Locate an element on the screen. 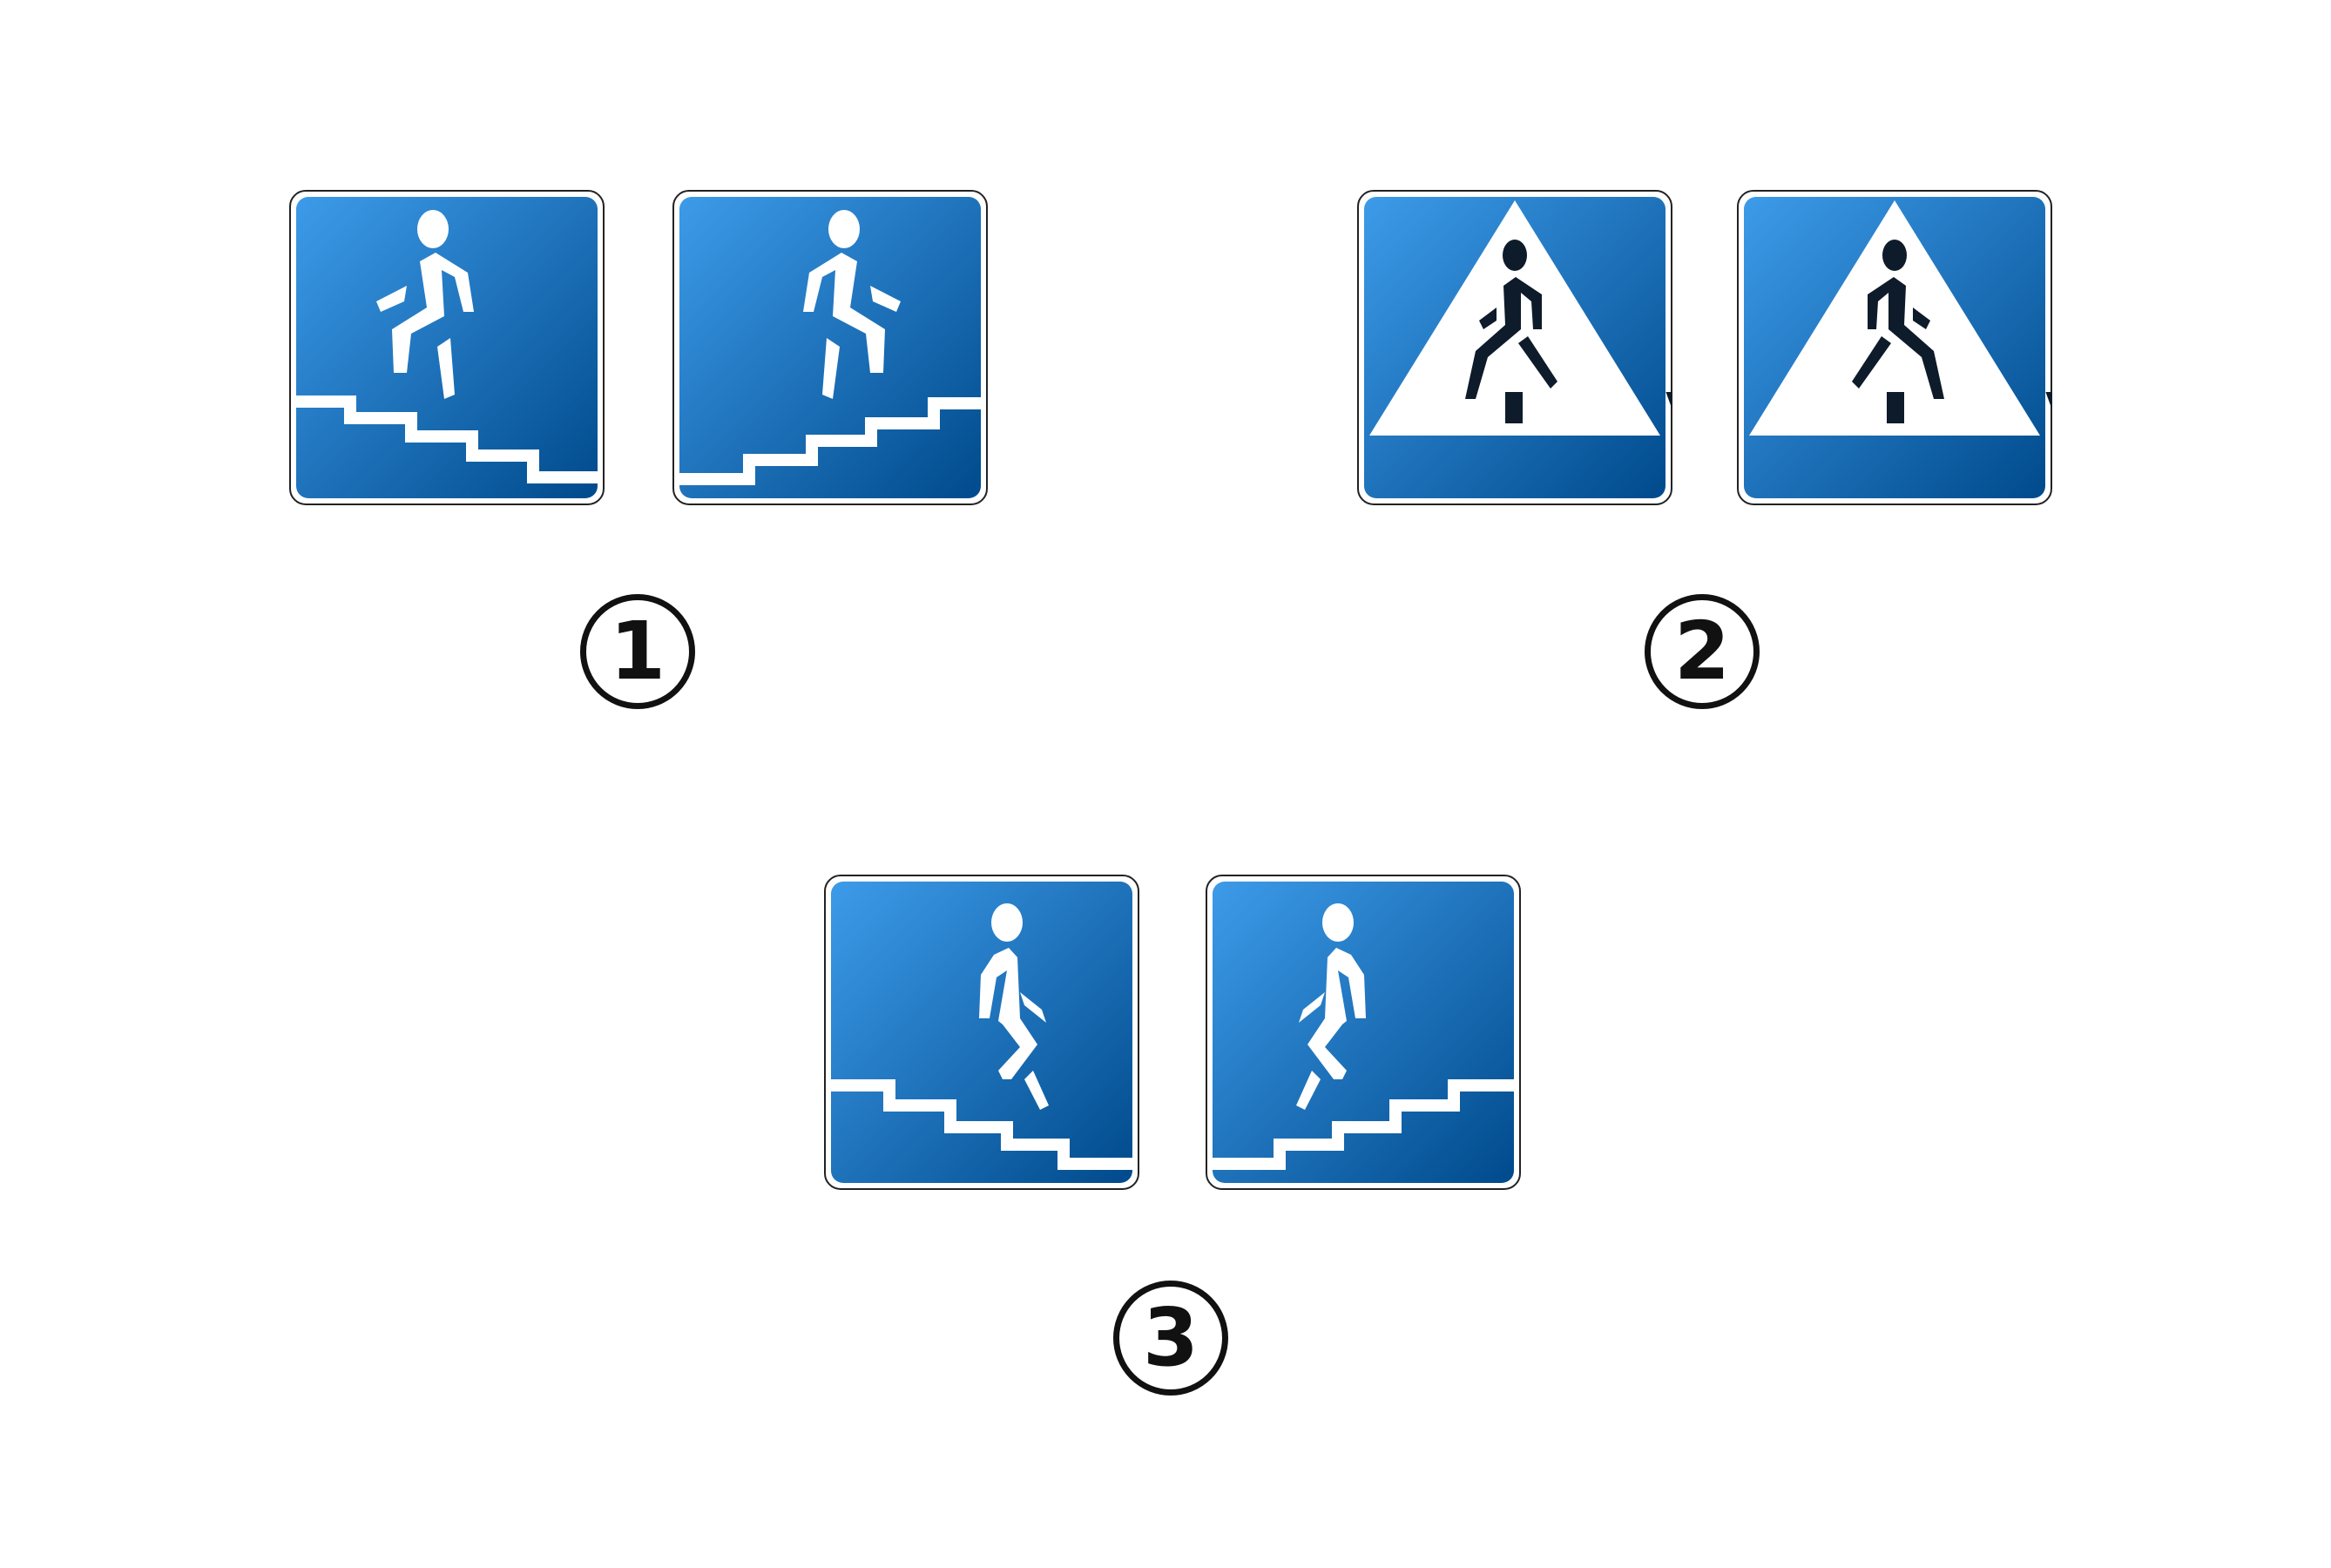  sign-pedestrian-crossing-left is located at coordinates (1895, 347).